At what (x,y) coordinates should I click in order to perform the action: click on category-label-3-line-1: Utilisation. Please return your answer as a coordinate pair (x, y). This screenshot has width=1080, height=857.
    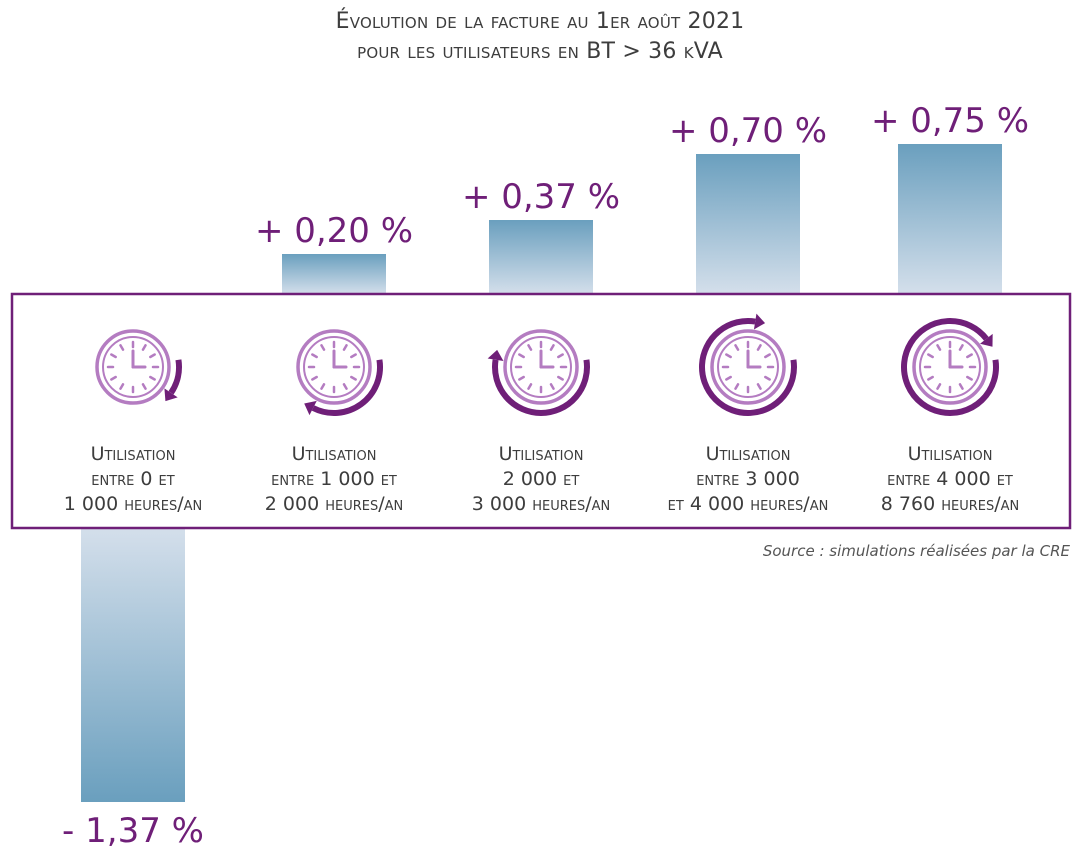
    Looking at the image, I should click on (541, 454).